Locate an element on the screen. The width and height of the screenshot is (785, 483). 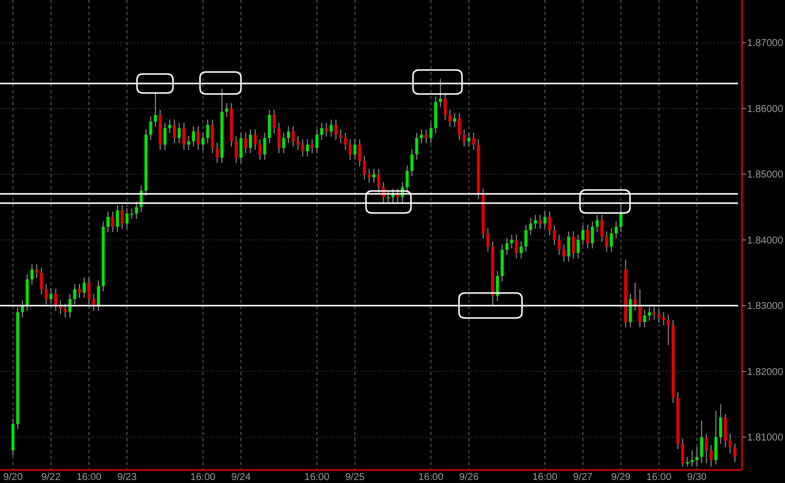
y-tick-label: 1.84000 is located at coordinates (765, 240).